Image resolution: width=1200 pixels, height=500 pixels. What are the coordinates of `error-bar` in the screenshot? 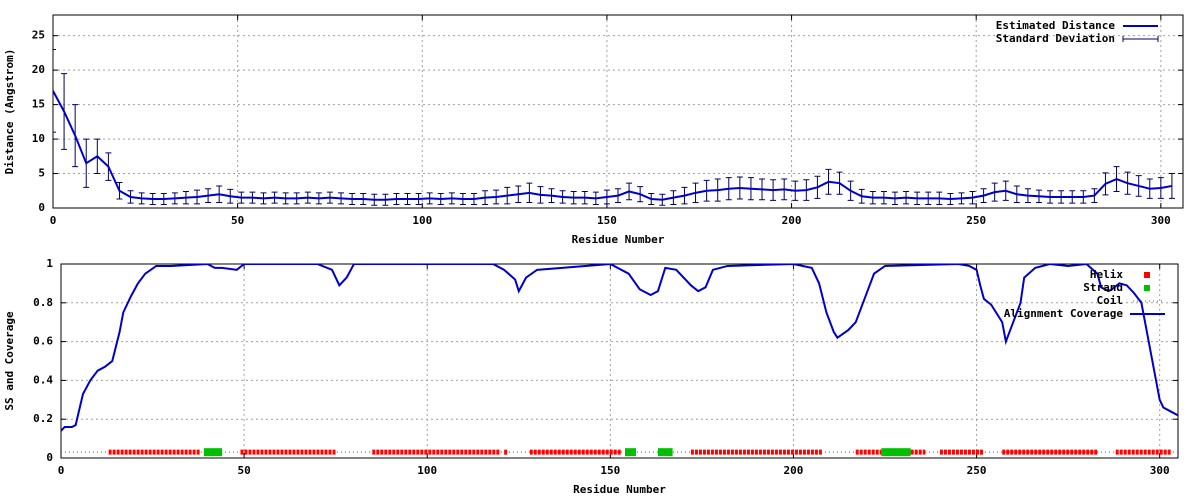 It's located at (54, 90).